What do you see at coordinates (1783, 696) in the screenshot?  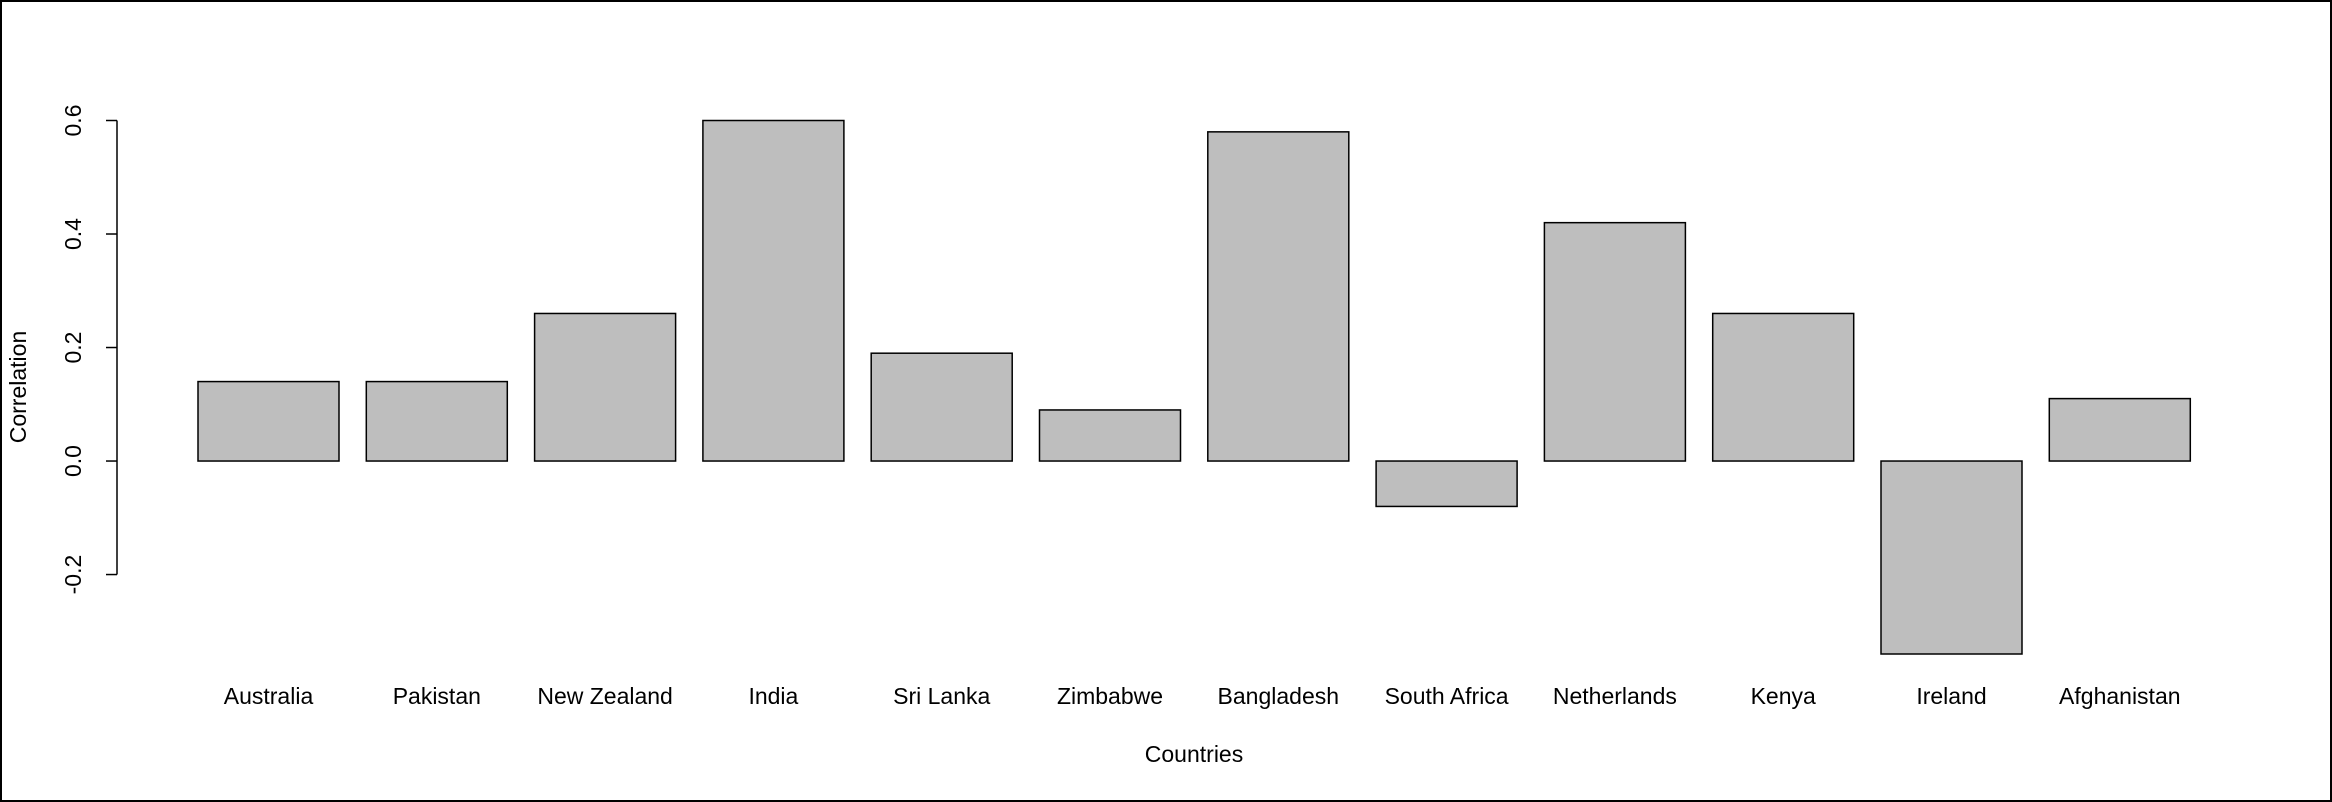 I see `x-tick-label: Kenya` at bounding box center [1783, 696].